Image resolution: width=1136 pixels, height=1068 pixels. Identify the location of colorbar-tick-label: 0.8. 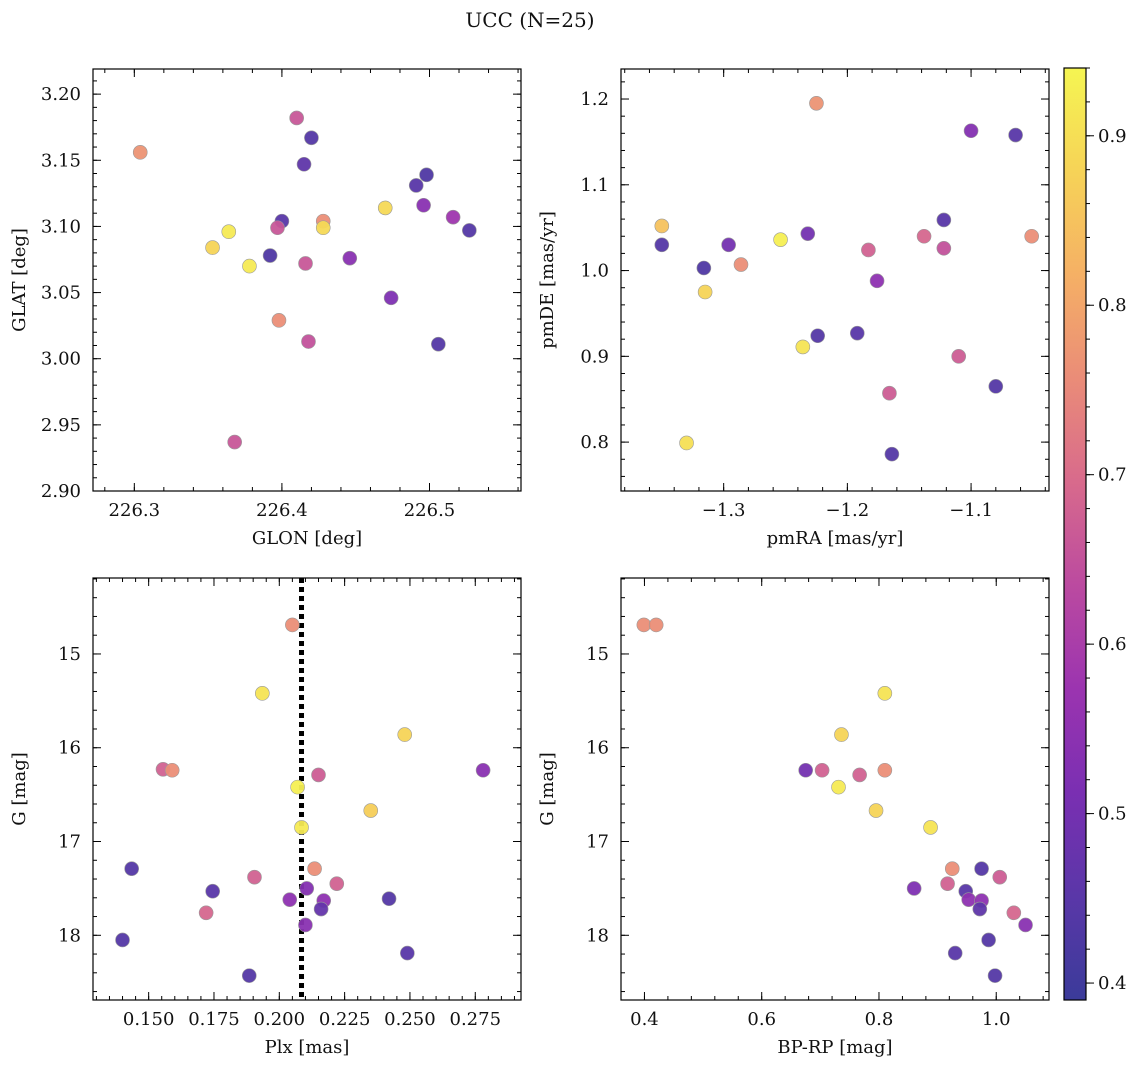
(1112, 305).